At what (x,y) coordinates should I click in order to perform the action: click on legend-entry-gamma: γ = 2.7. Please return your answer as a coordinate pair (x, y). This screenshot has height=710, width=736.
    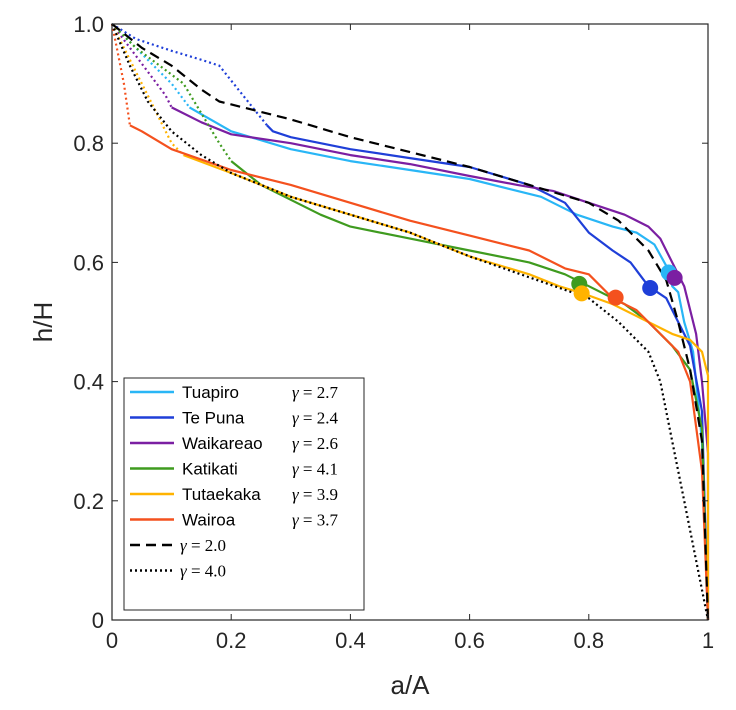
    Looking at the image, I should click on (315, 392).